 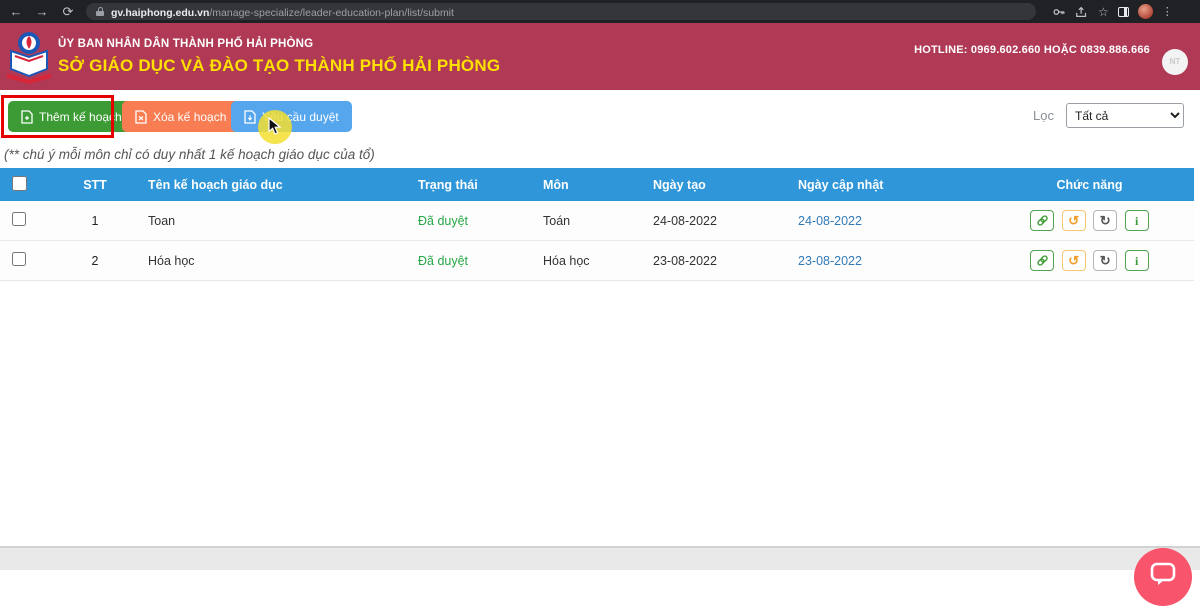 I want to click on document-arrow-icon, so click(x=250, y=116).